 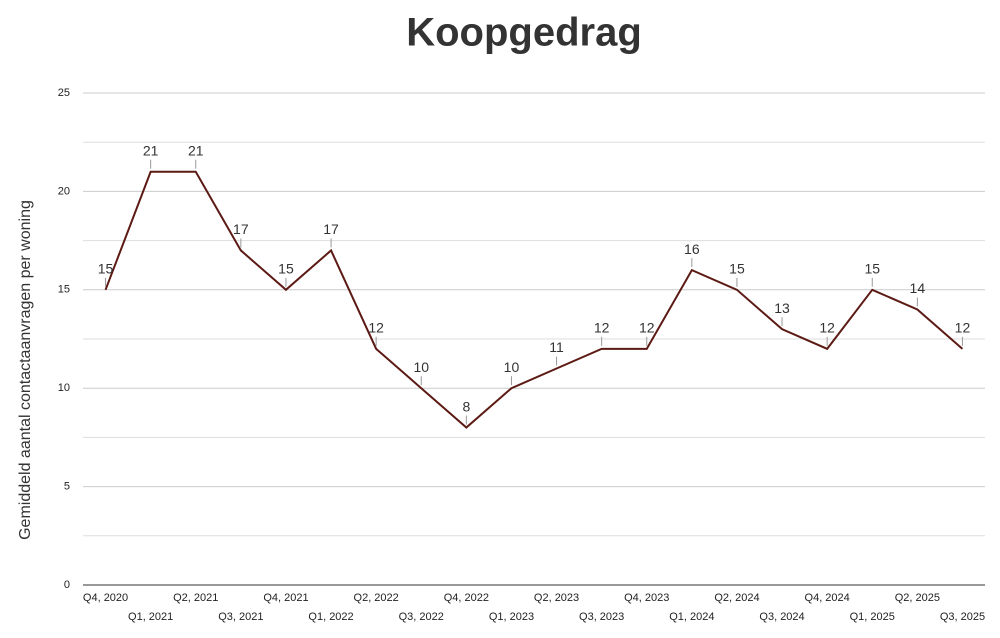 I want to click on data-label: 16, so click(x=692, y=249).